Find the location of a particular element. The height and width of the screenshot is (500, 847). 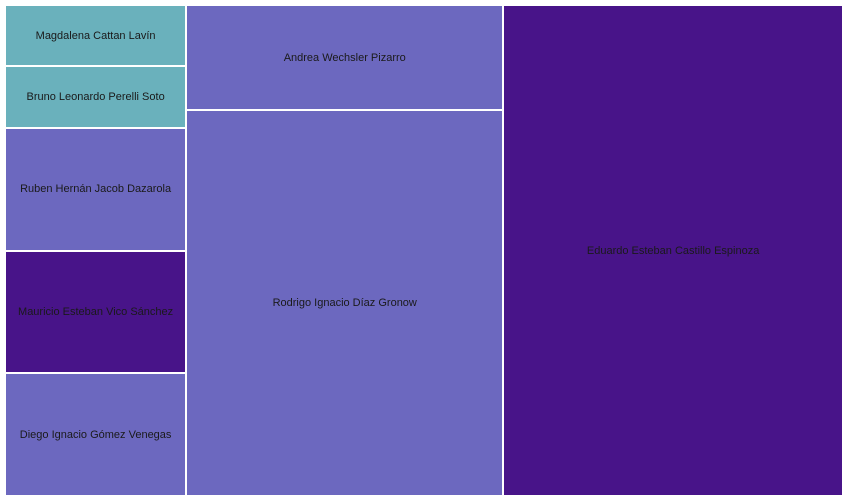

tile-label: Rodrigo Ignacio Díaz Gronow is located at coordinates (344, 303).